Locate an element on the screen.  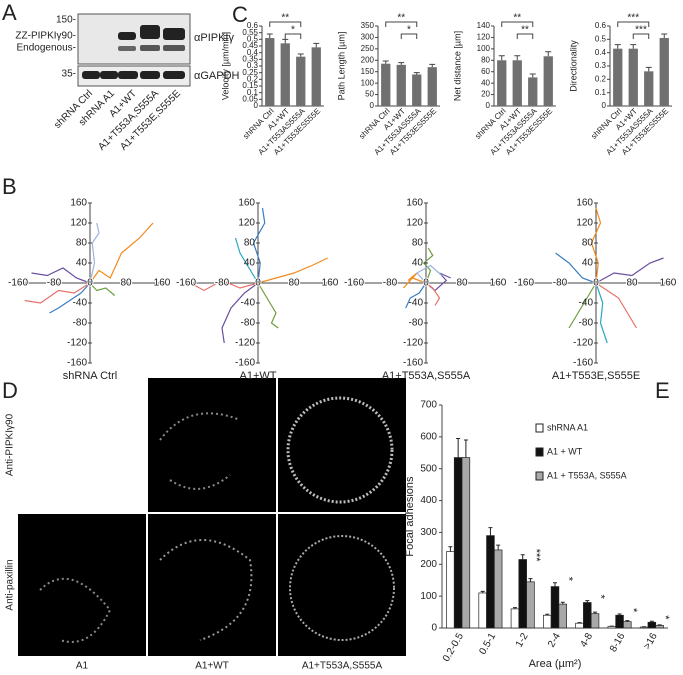
y-tick-label: 150 is located at coordinates (368, 71).